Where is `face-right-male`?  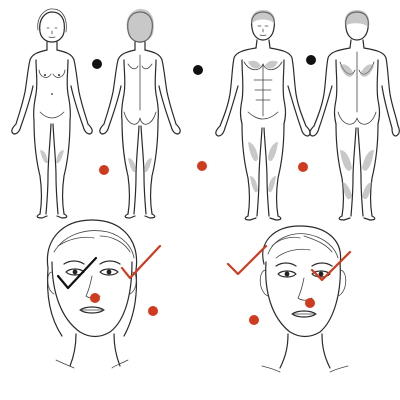 face-right-male is located at coordinates (304, 299).